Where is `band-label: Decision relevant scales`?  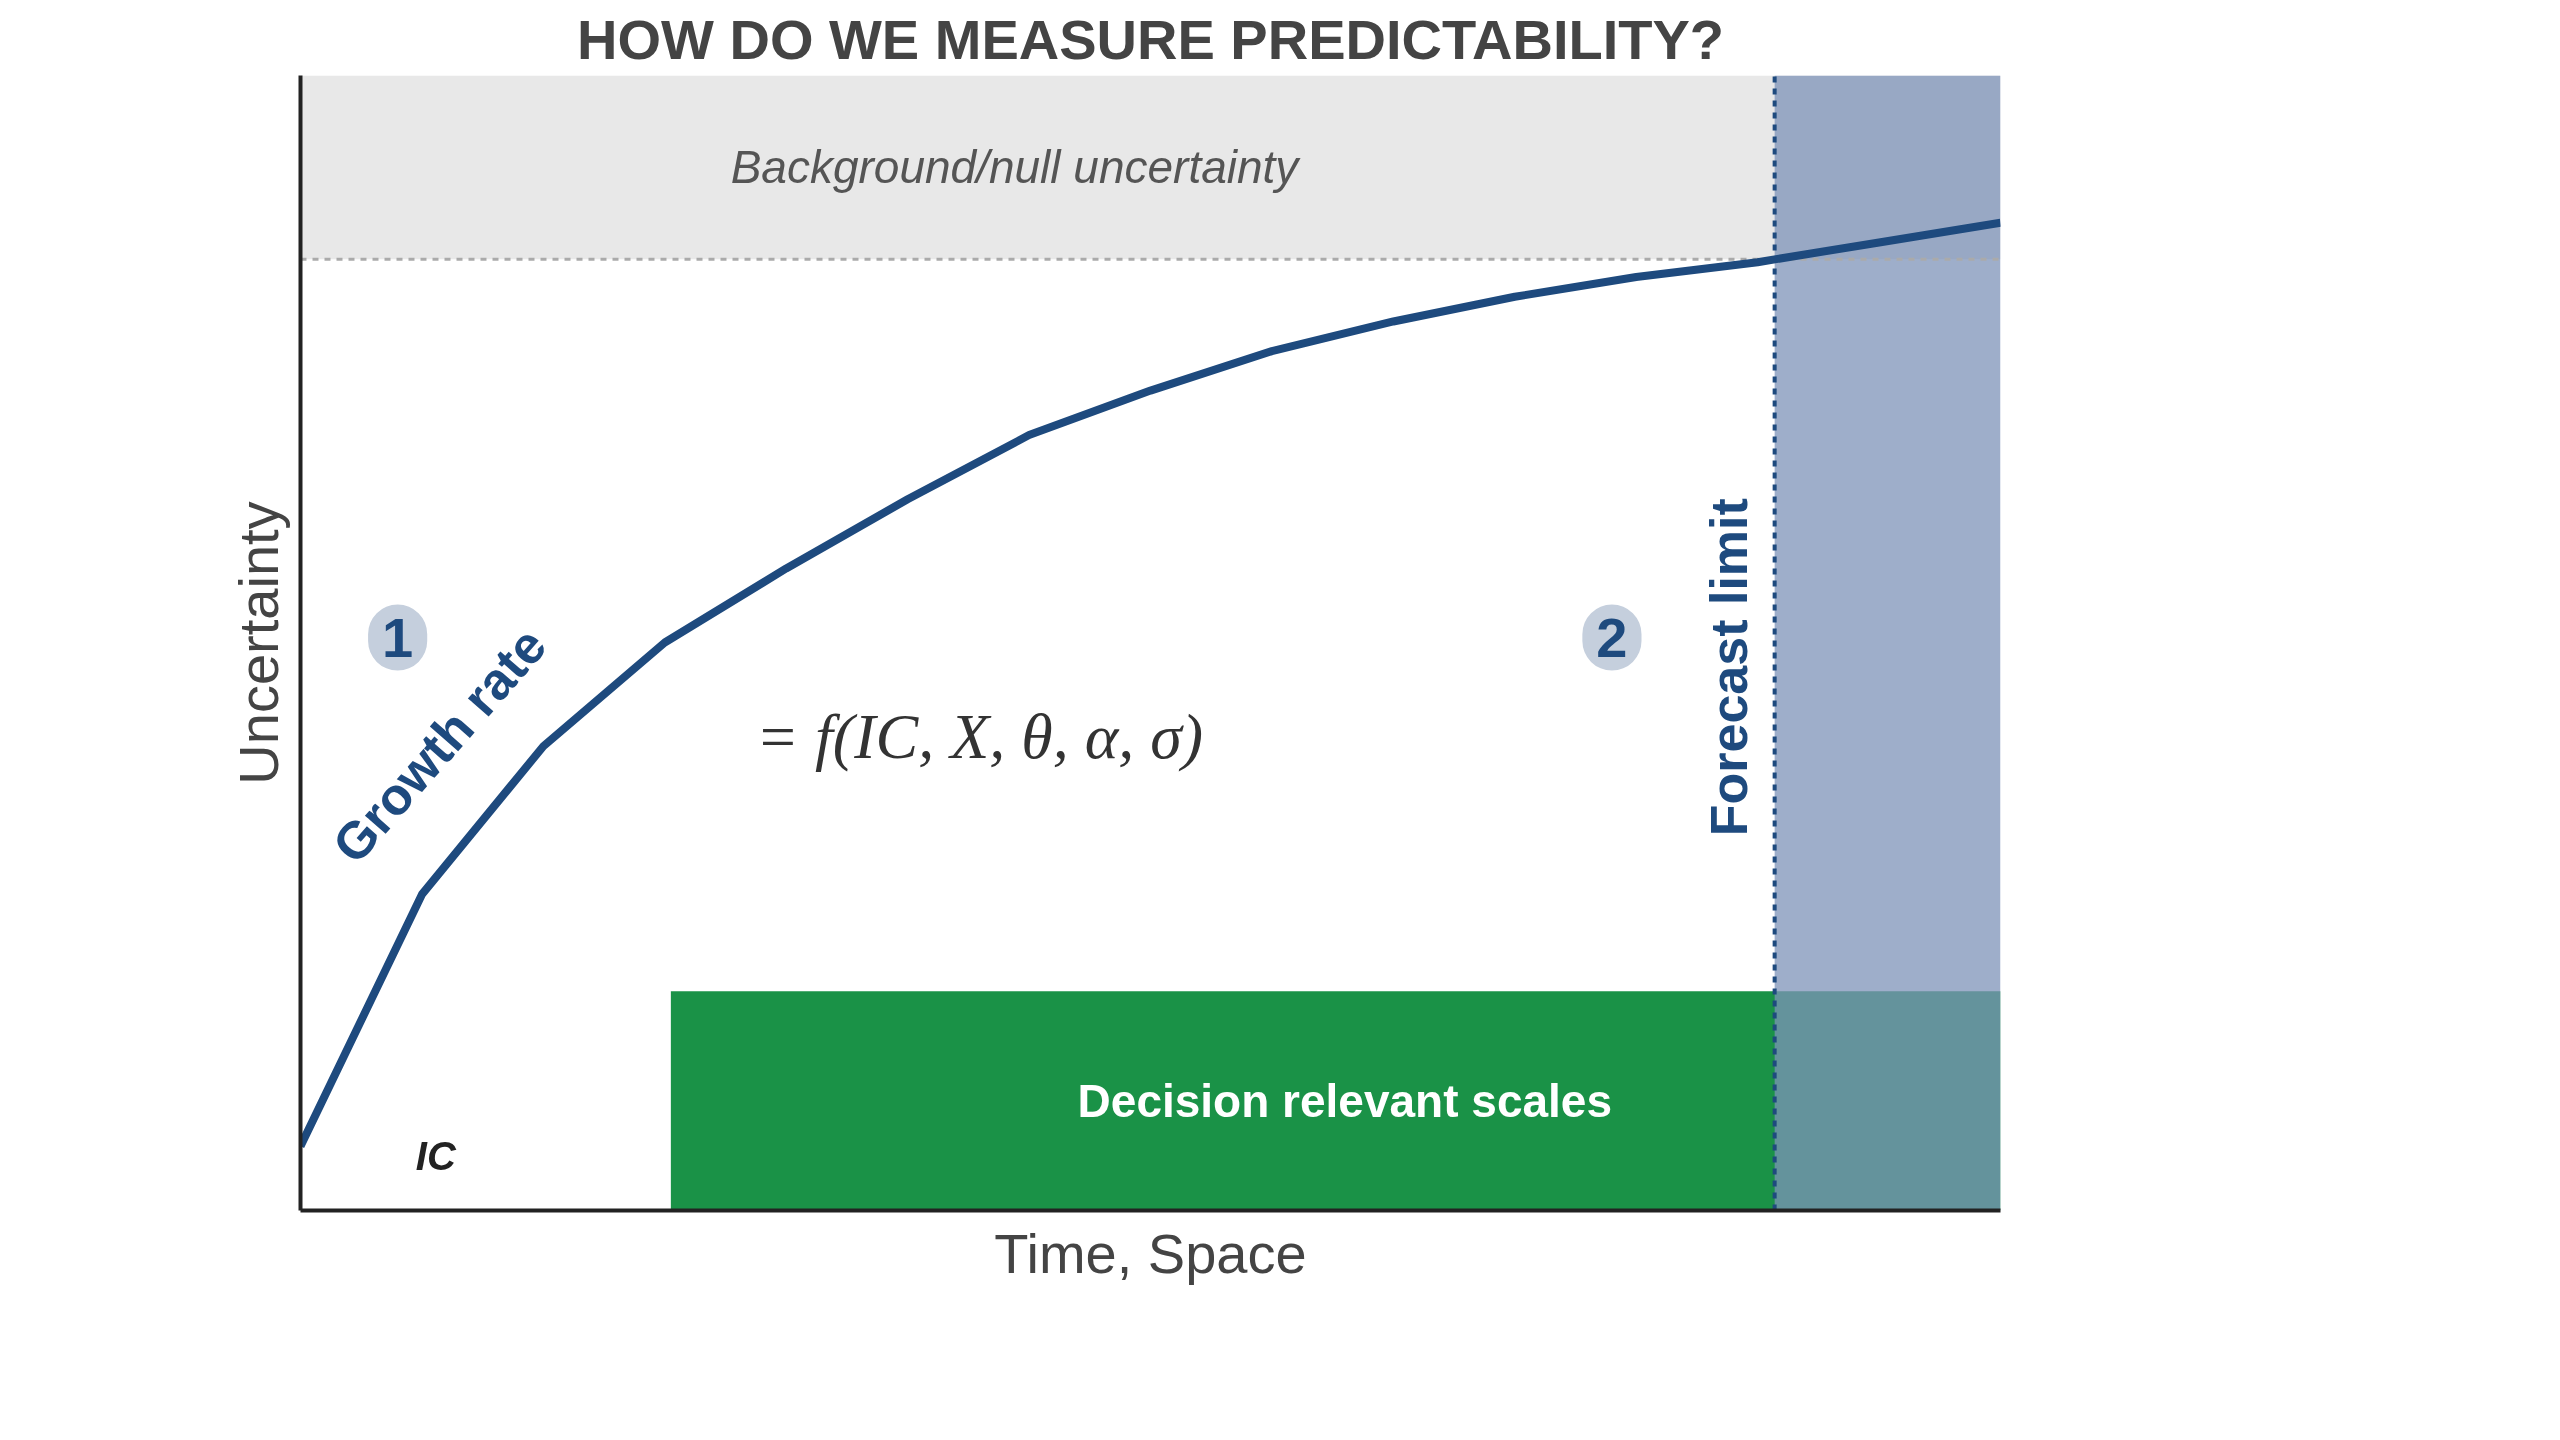 band-label: Decision relevant scales is located at coordinates (1344, 1100).